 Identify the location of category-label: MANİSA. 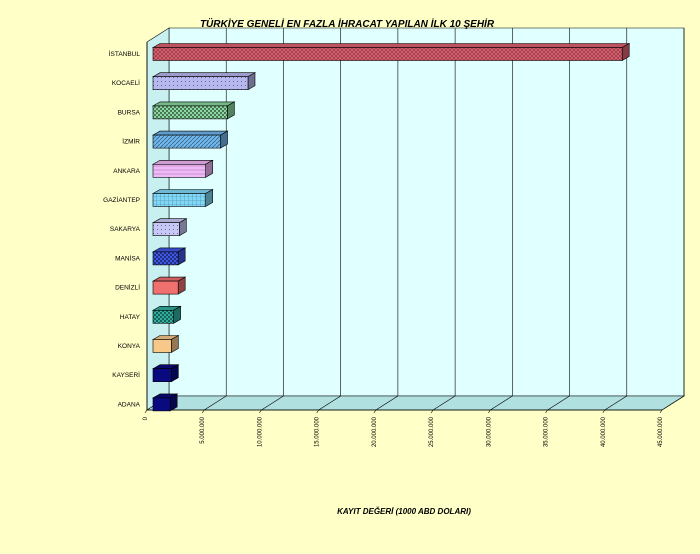
(128, 257).